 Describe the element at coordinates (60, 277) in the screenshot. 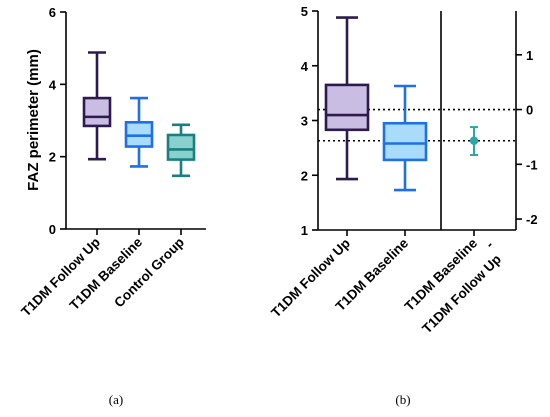

I see `panel-a-category-label: T1DM Follow Up` at that location.